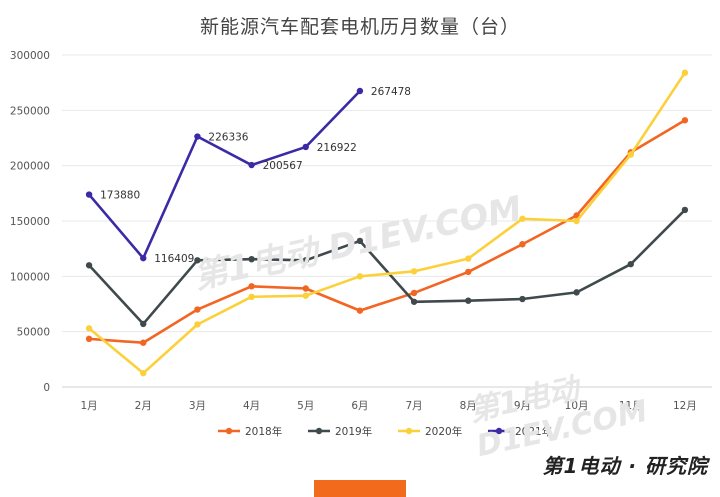  I want to click on data-label: 200567, so click(283, 166).